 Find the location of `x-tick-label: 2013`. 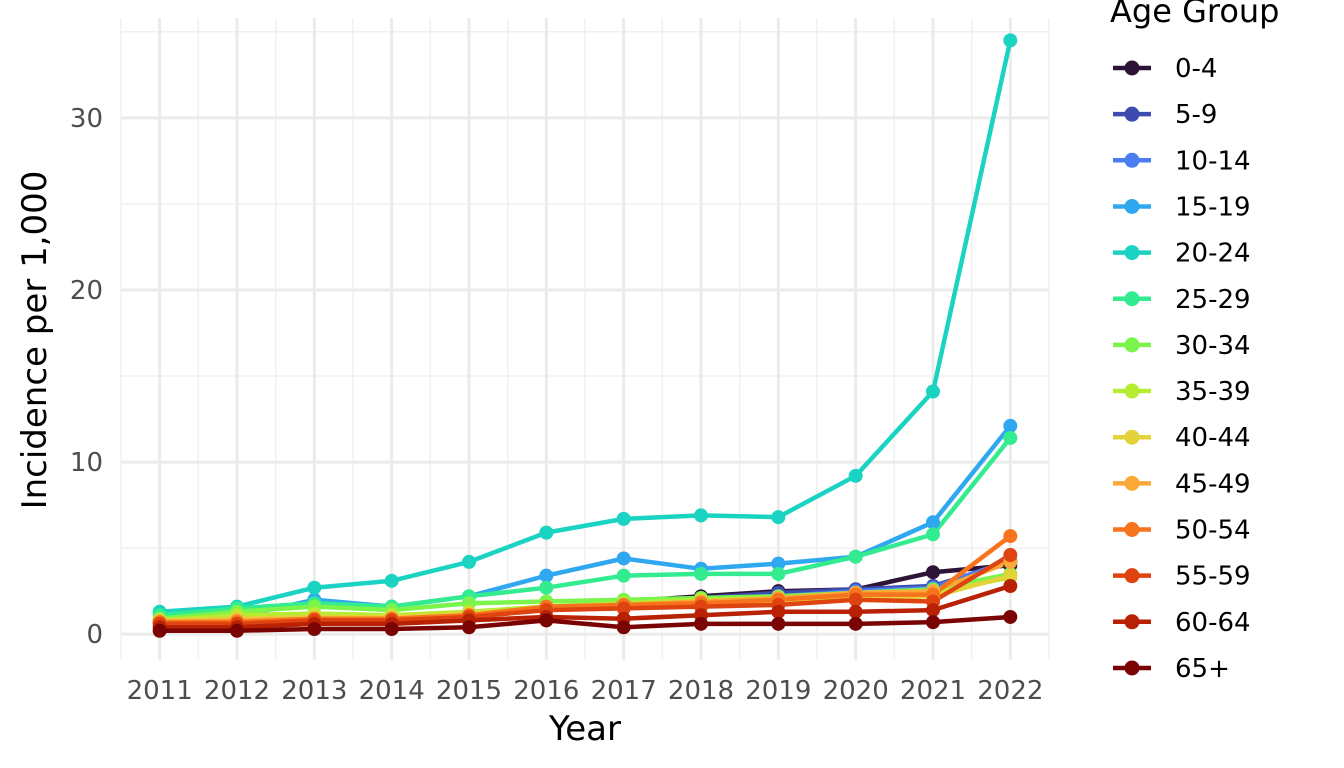

x-tick-label: 2013 is located at coordinates (314, 691).